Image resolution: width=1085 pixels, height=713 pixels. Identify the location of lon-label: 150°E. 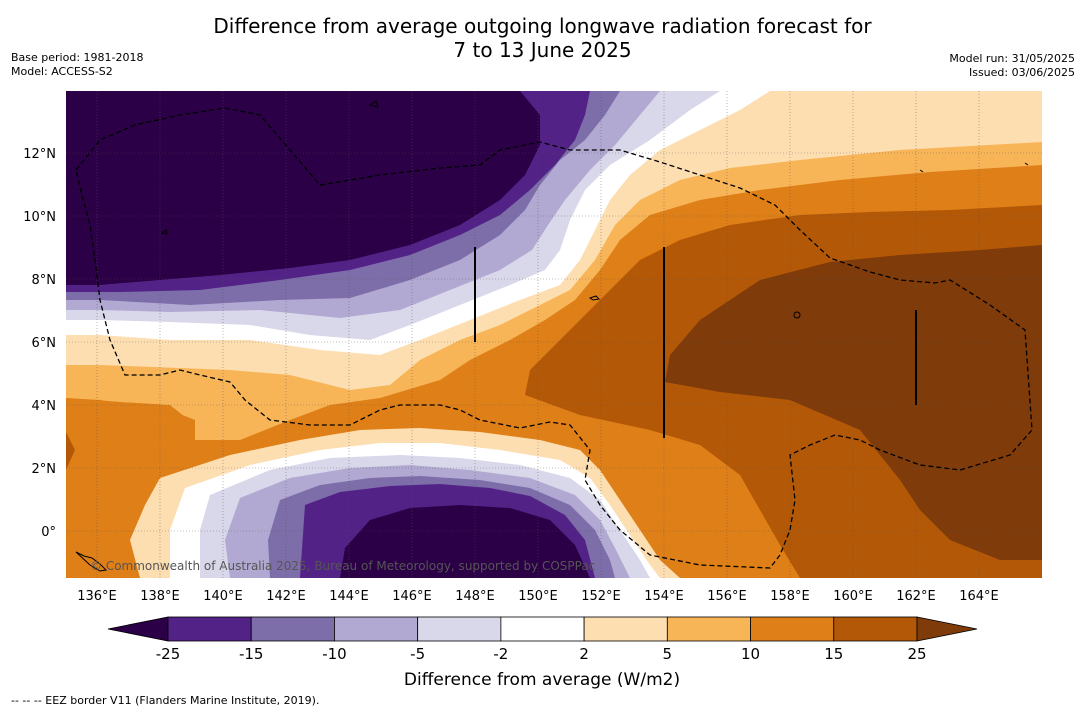
(538, 596).